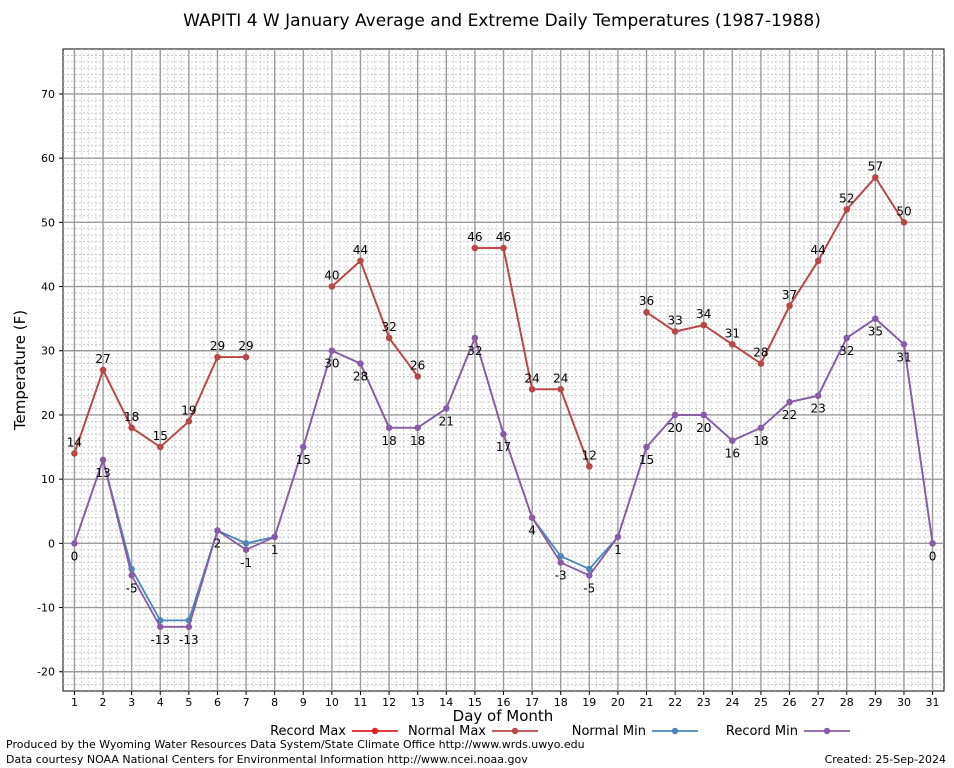 The height and width of the screenshot is (768, 954). What do you see at coordinates (885, 759) in the screenshot?
I see `footer-created-date: Created: 25-Sep-2024` at bounding box center [885, 759].